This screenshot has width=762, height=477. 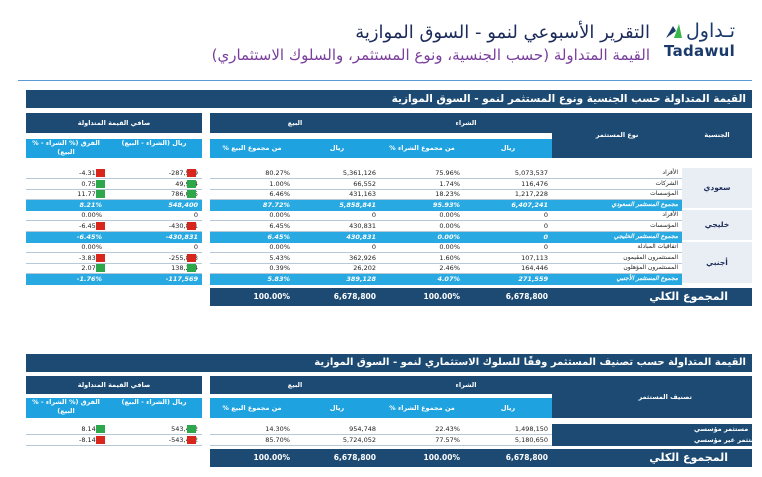 I want to click on investor-class-header: تصنيف المستثمر, so click(x=652, y=397).